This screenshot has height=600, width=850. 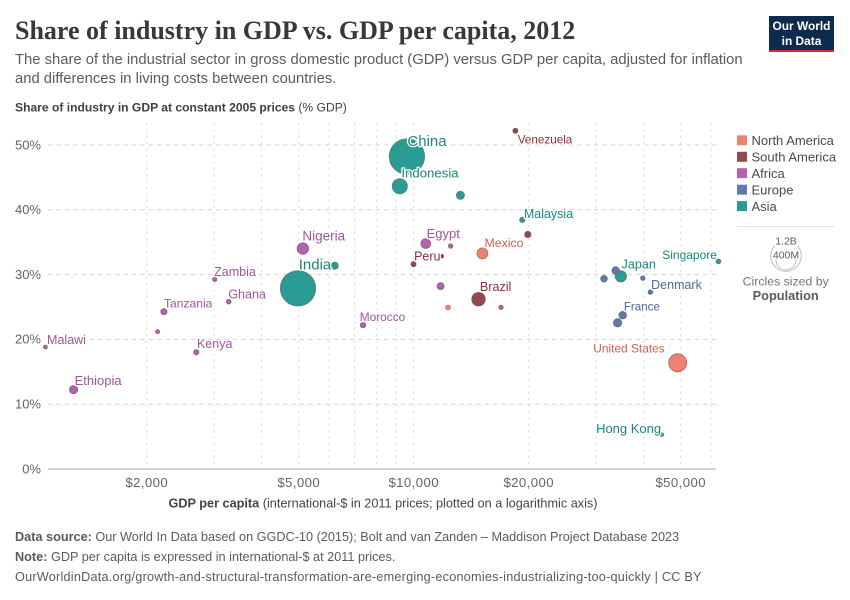 I want to click on svg-text: South America, so click(x=794, y=156).